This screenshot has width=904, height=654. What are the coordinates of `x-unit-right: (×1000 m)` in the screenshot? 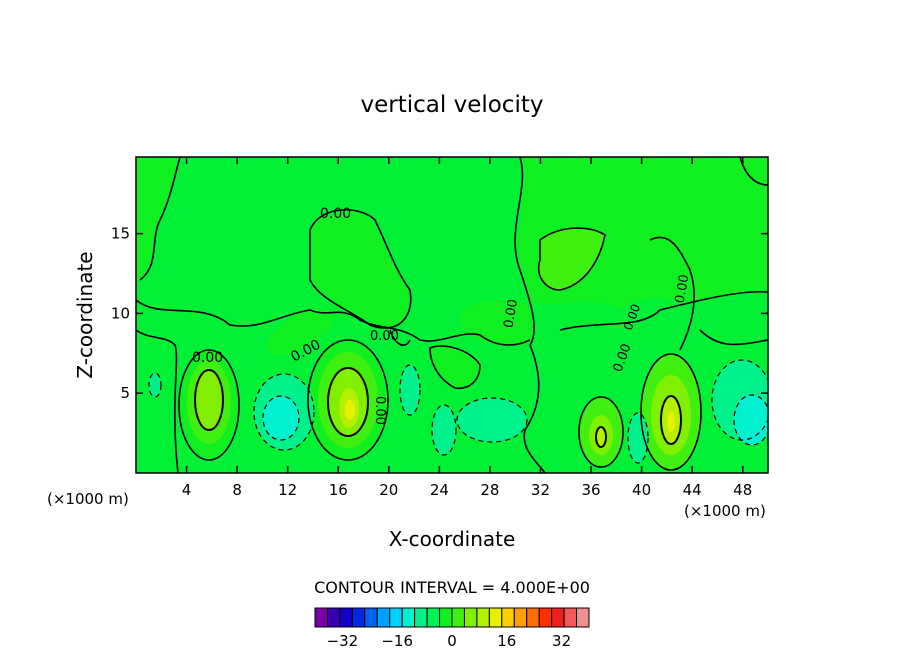 It's located at (725, 511).